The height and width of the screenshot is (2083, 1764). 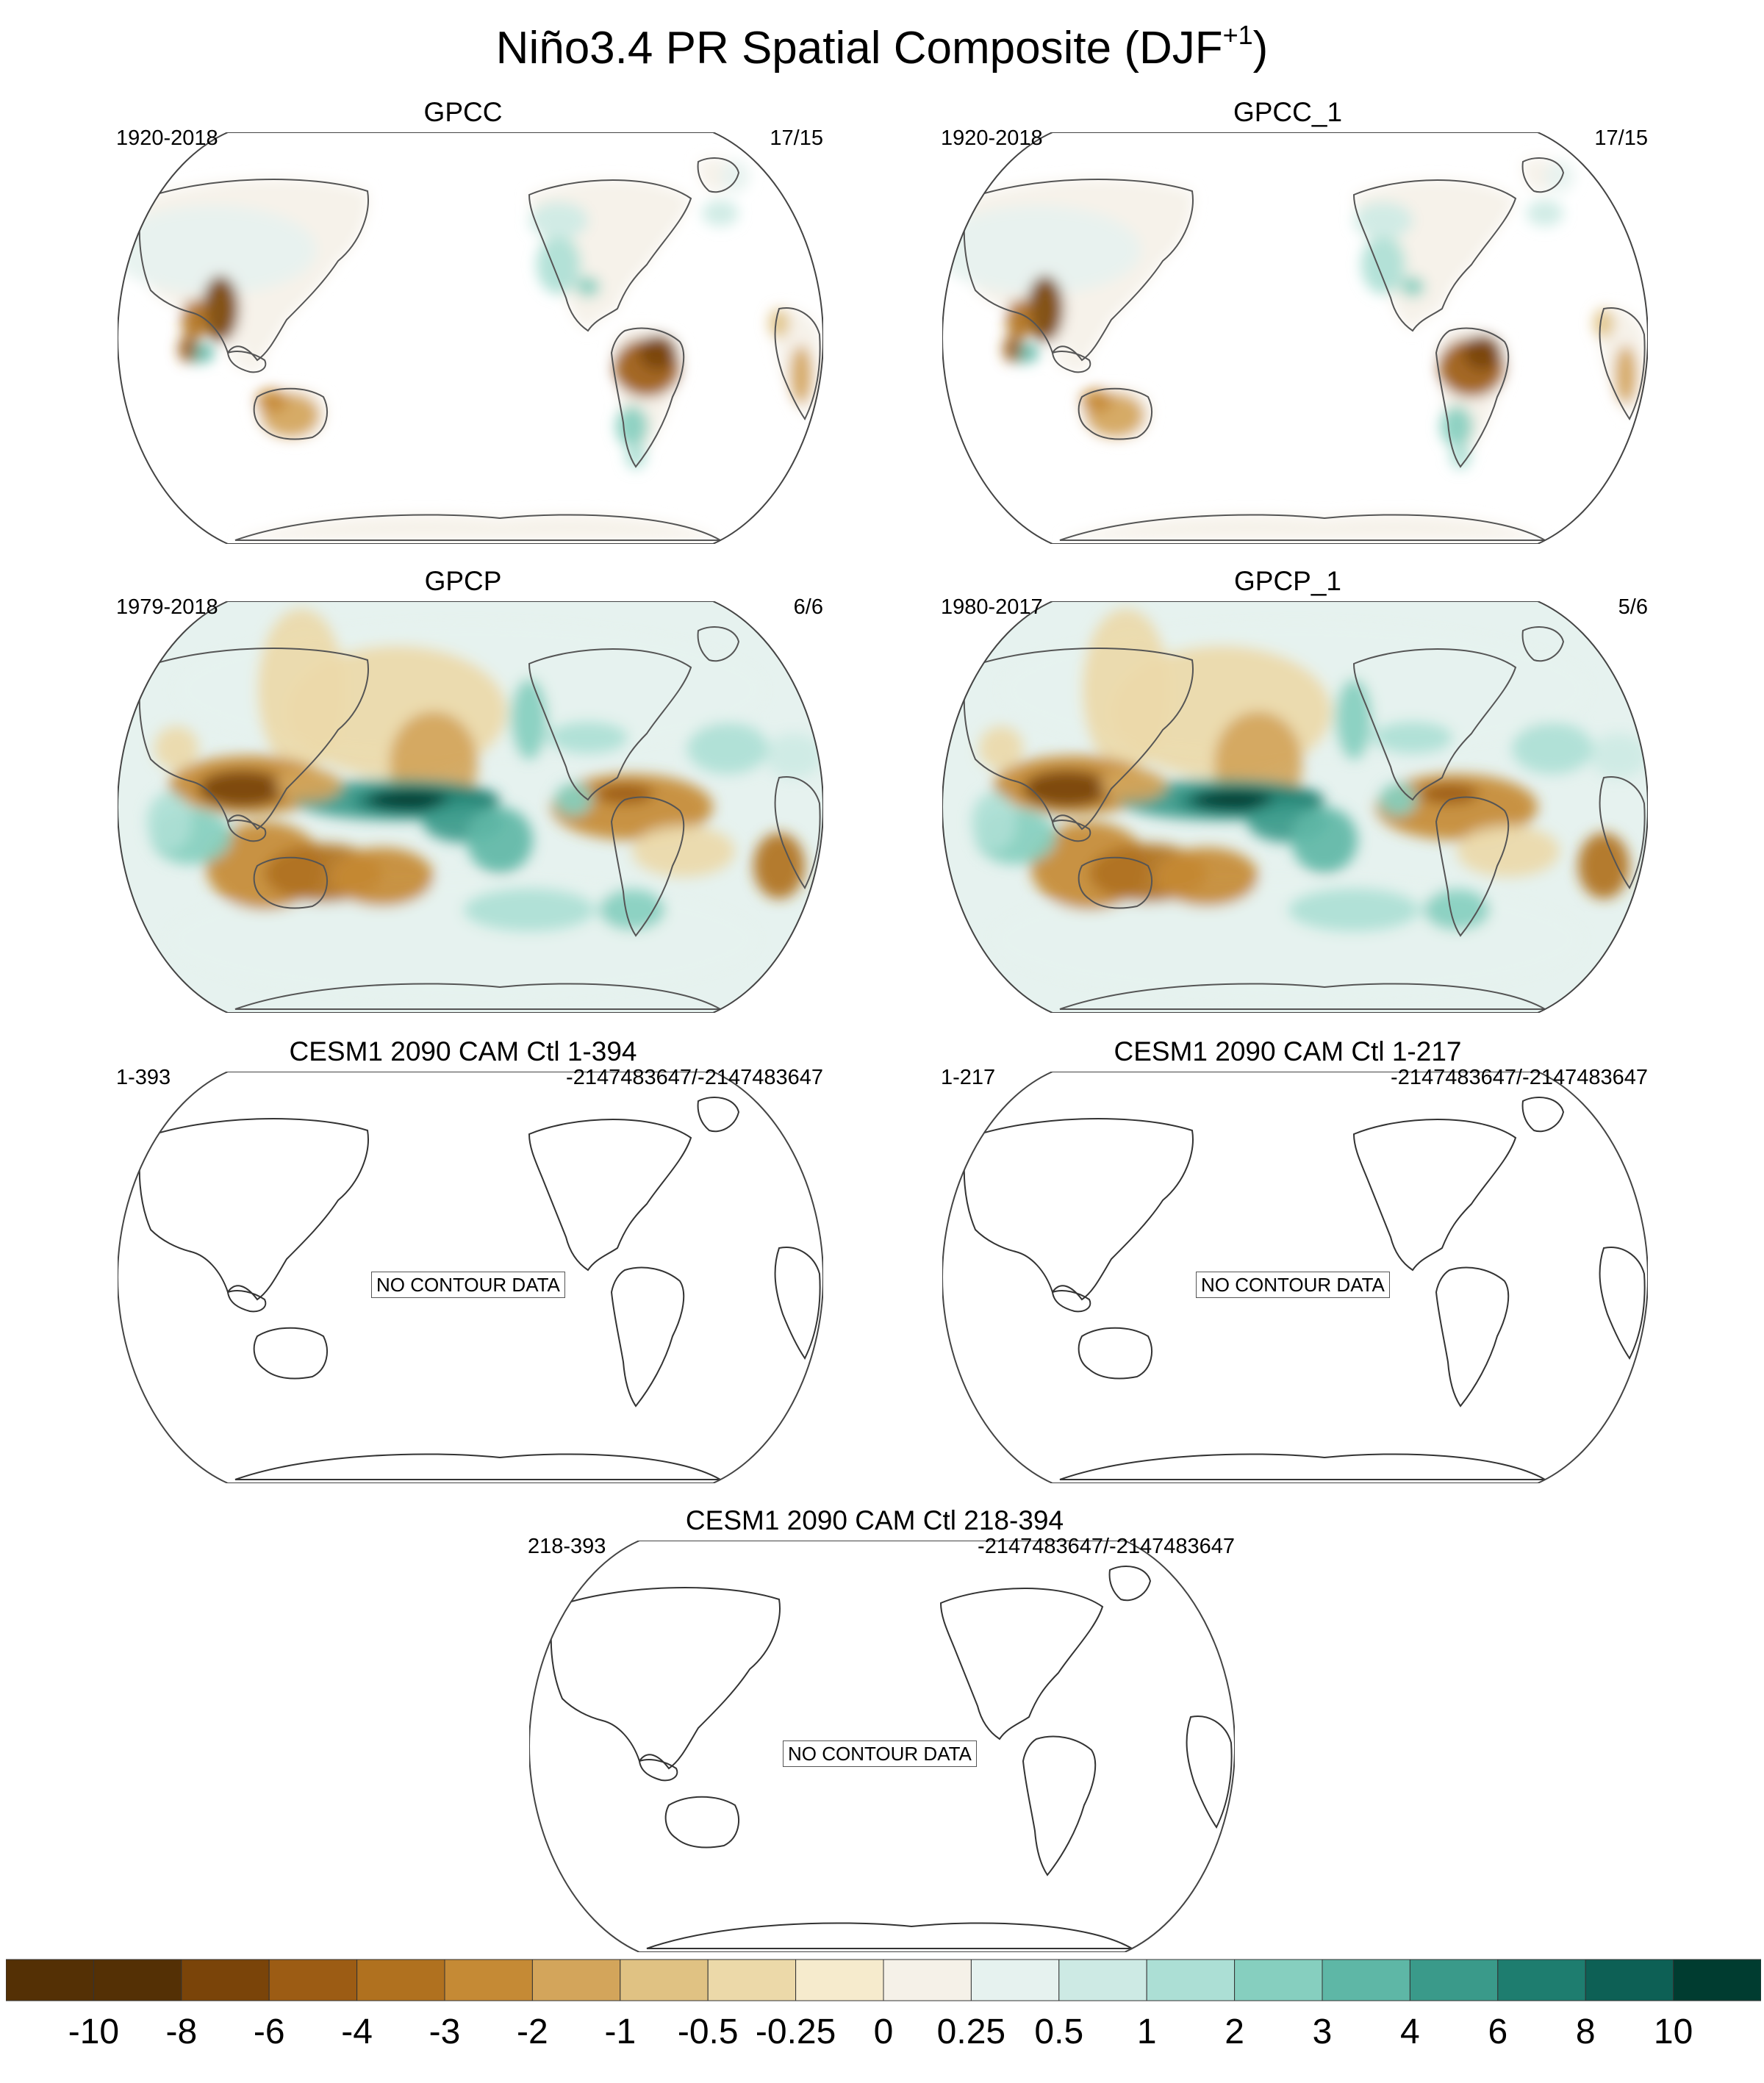 What do you see at coordinates (181, 2031) in the screenshot?
I see `colorbar-label: -8` at bounding box center [181, 2031].